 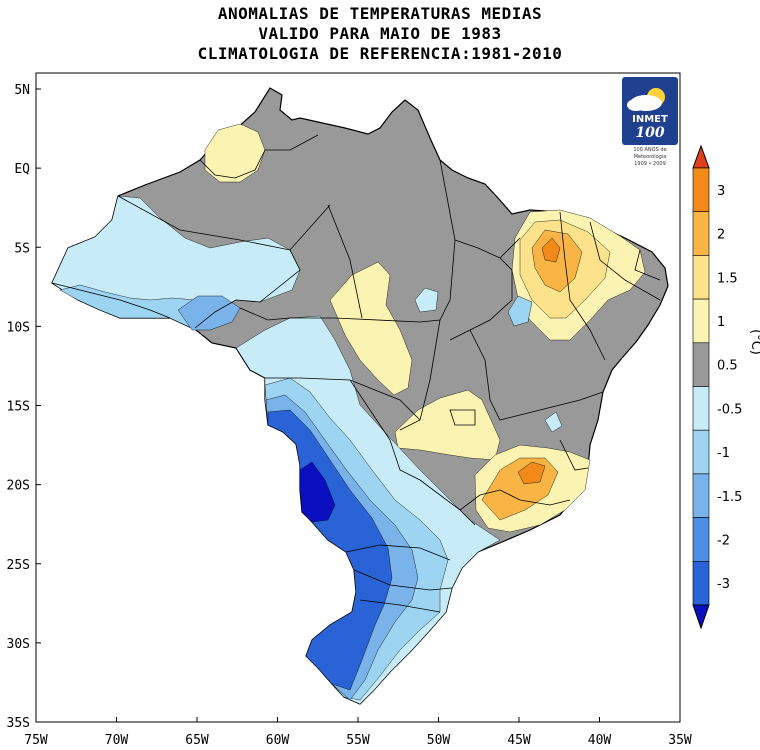 I want to click on y-tick-label: 25S, so click(x=18, y=565).